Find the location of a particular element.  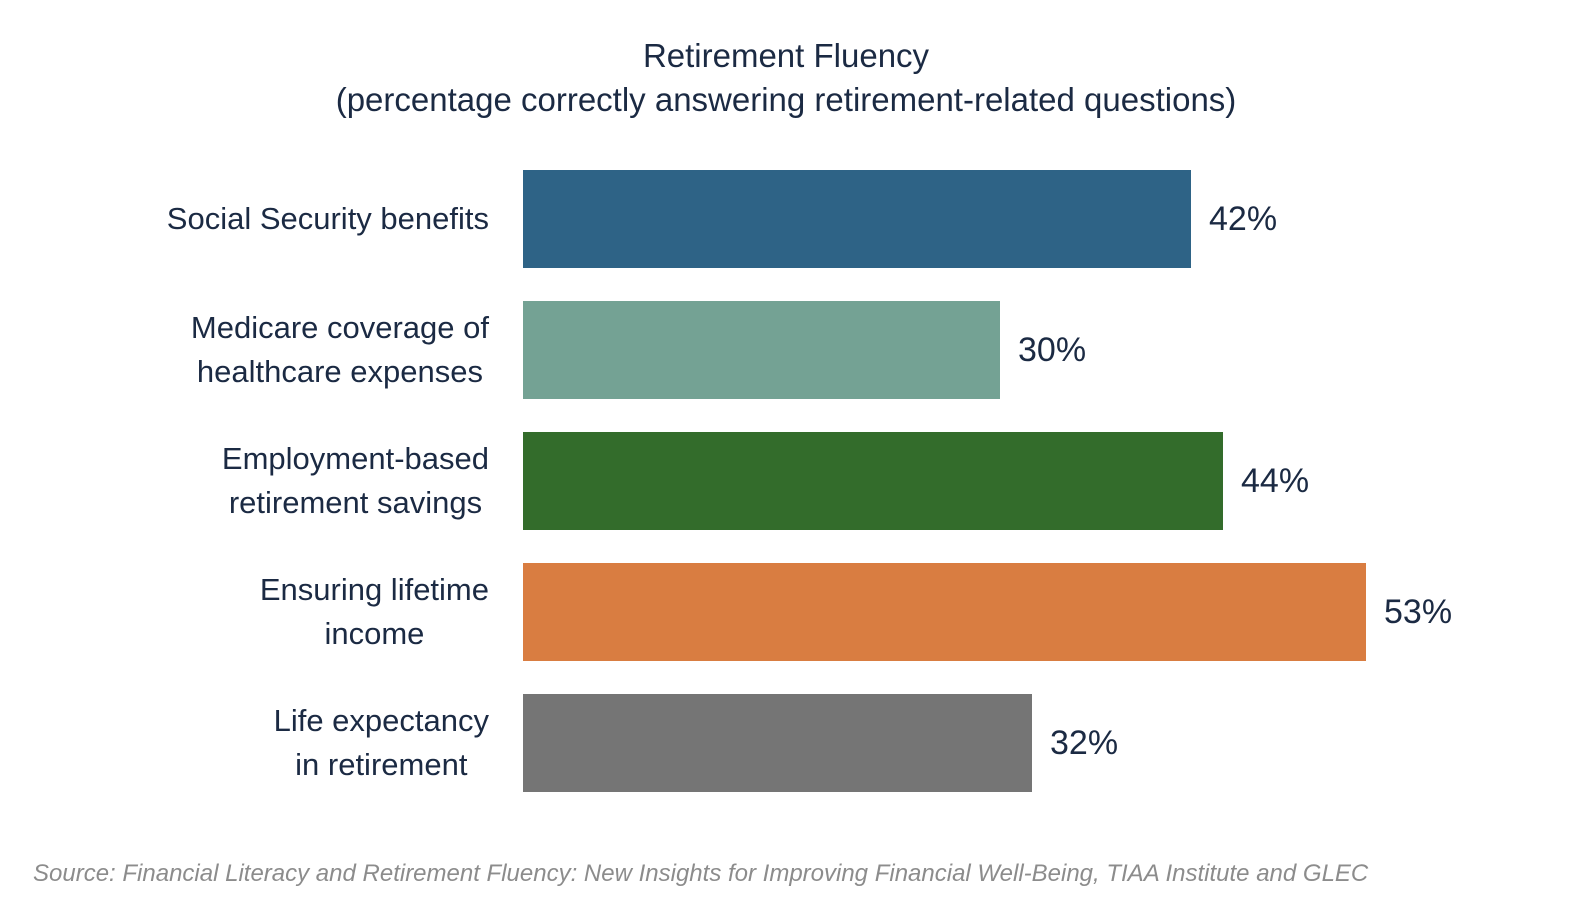

bar-row: Ensuring lifetime income 53% is located at coordinates (786, 612).